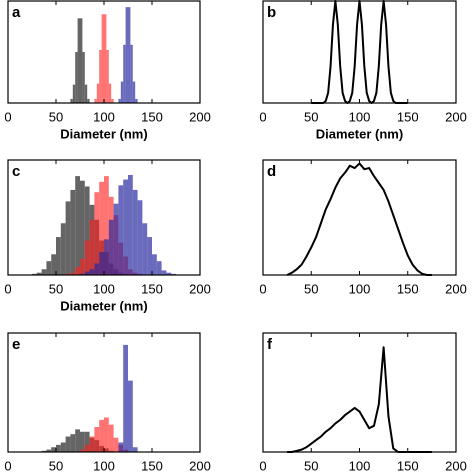 The width and height of the screenshot is (474, 474). What do you see at coordinates (16, 12) in the screenshot?
I see `panel-label: a` at bounding box center [16, 12].